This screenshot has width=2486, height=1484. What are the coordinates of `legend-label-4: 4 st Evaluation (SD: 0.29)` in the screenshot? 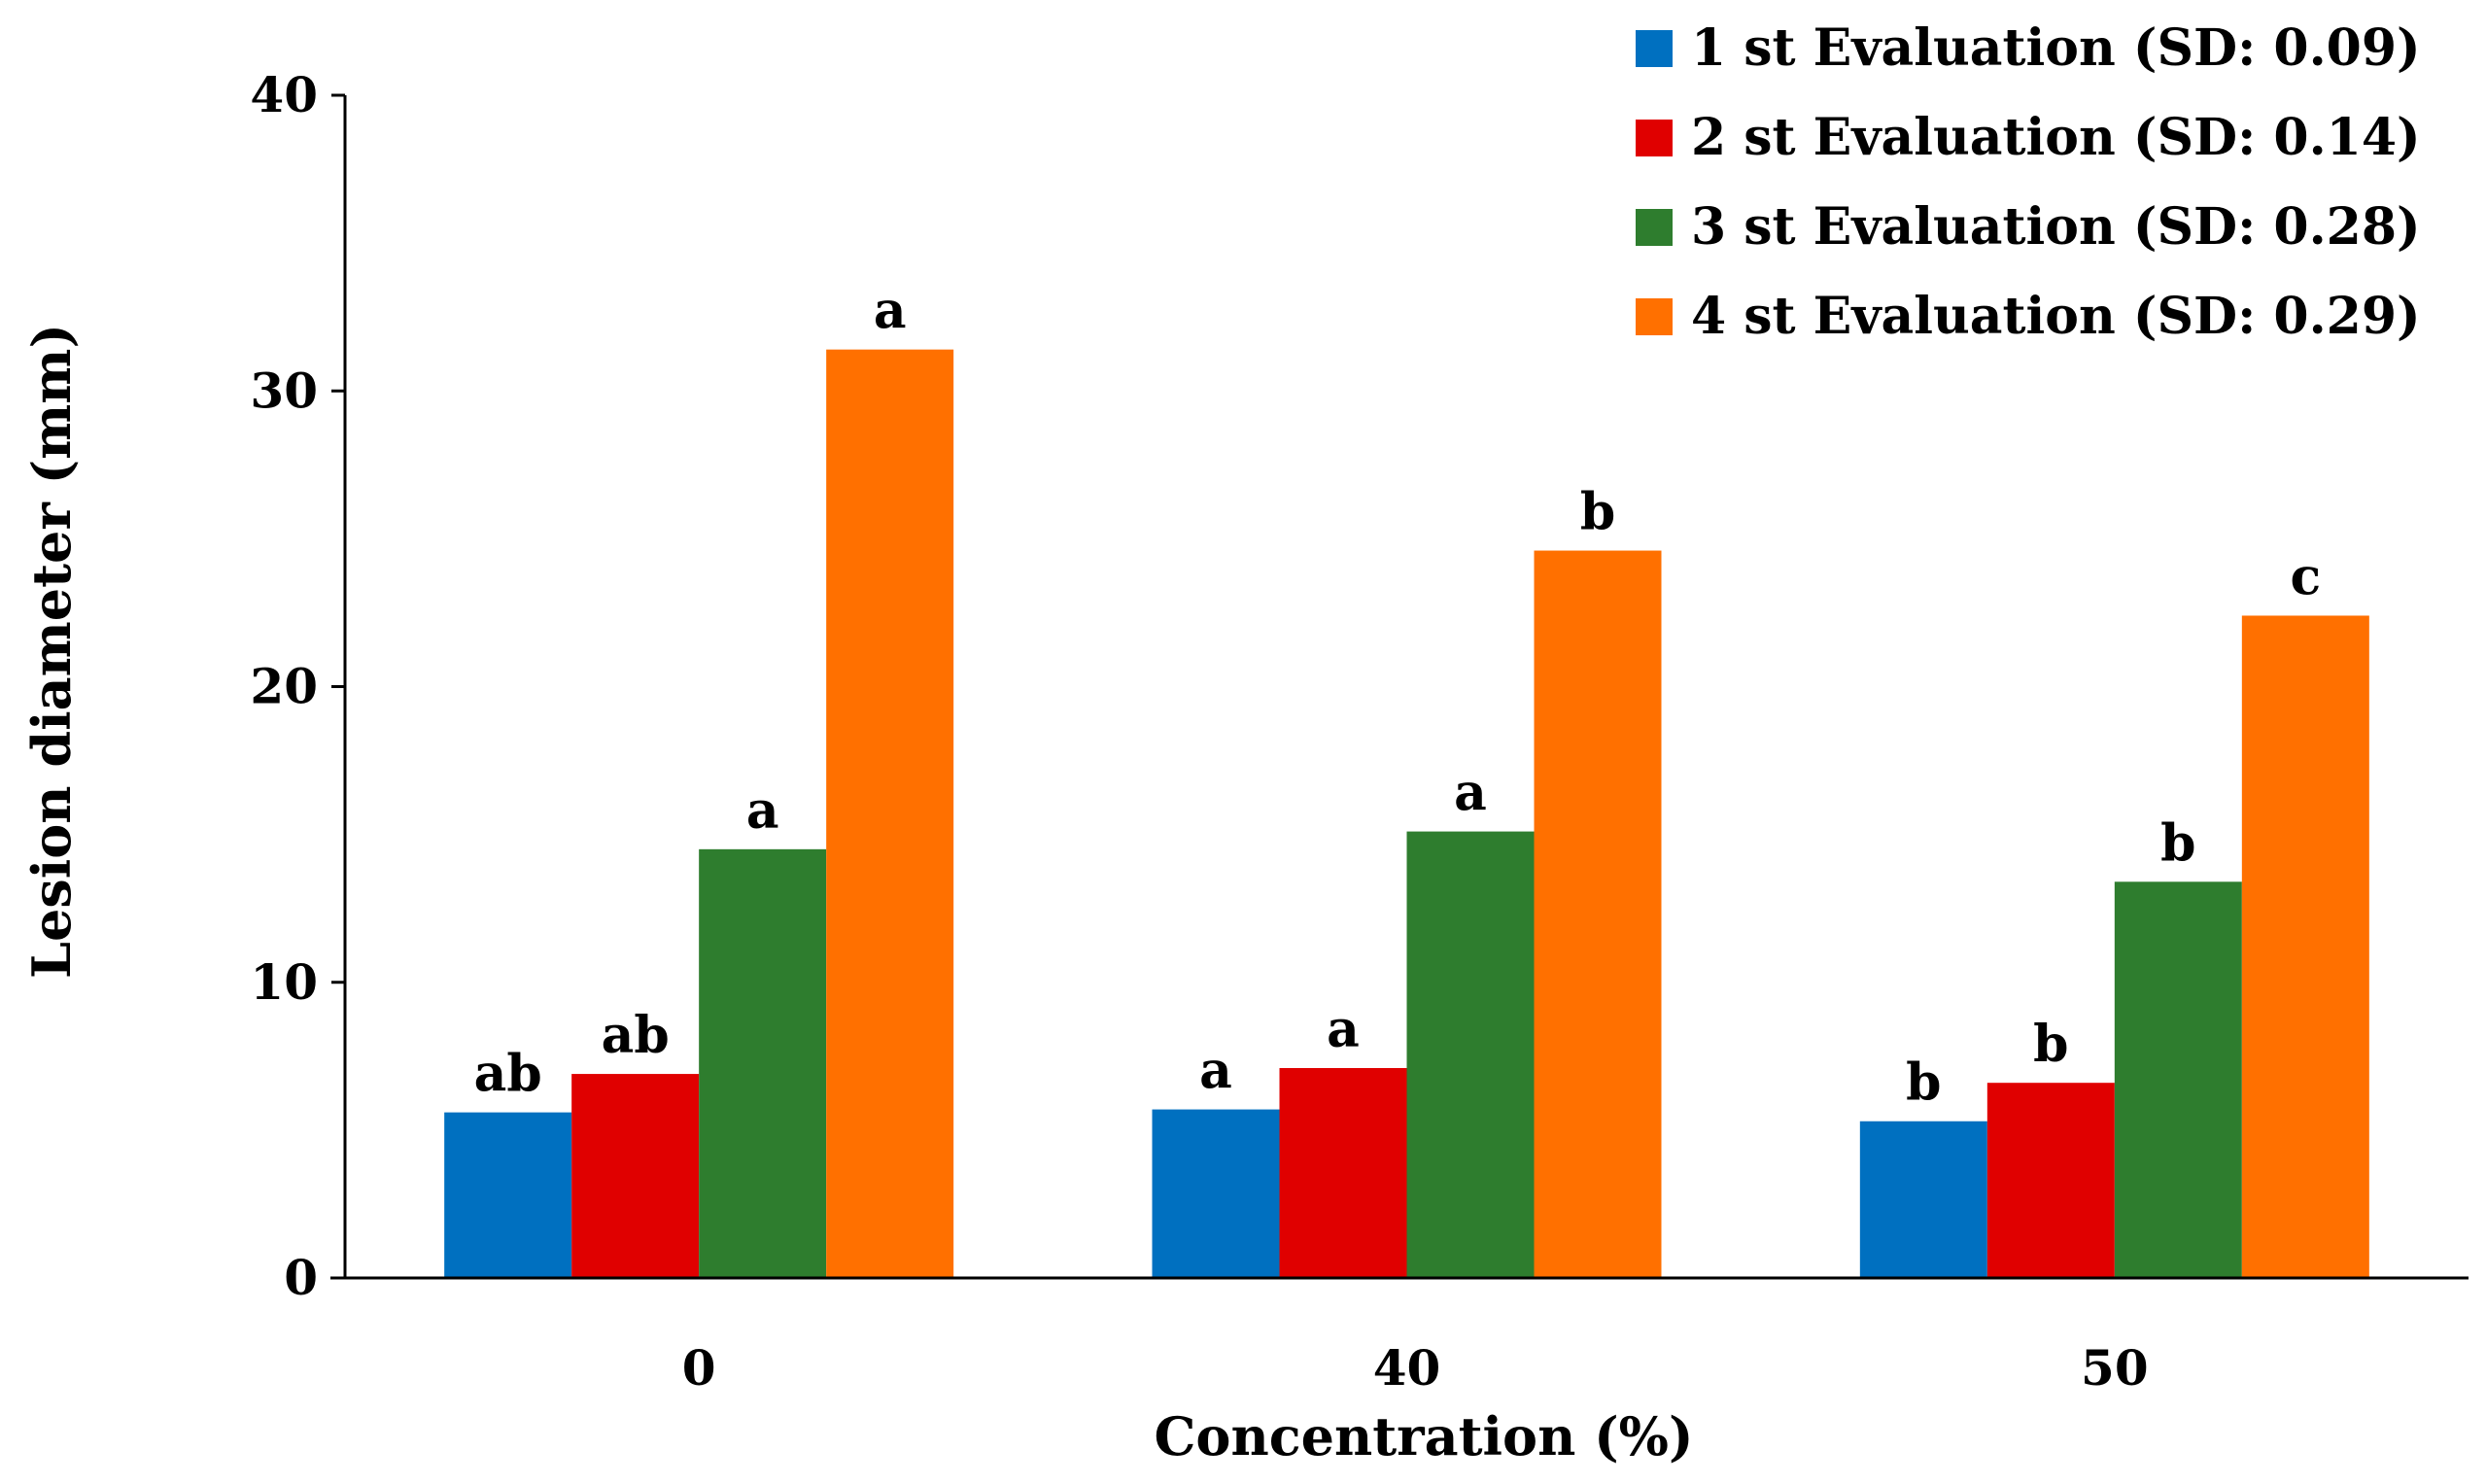 It's located at (2056, 316).